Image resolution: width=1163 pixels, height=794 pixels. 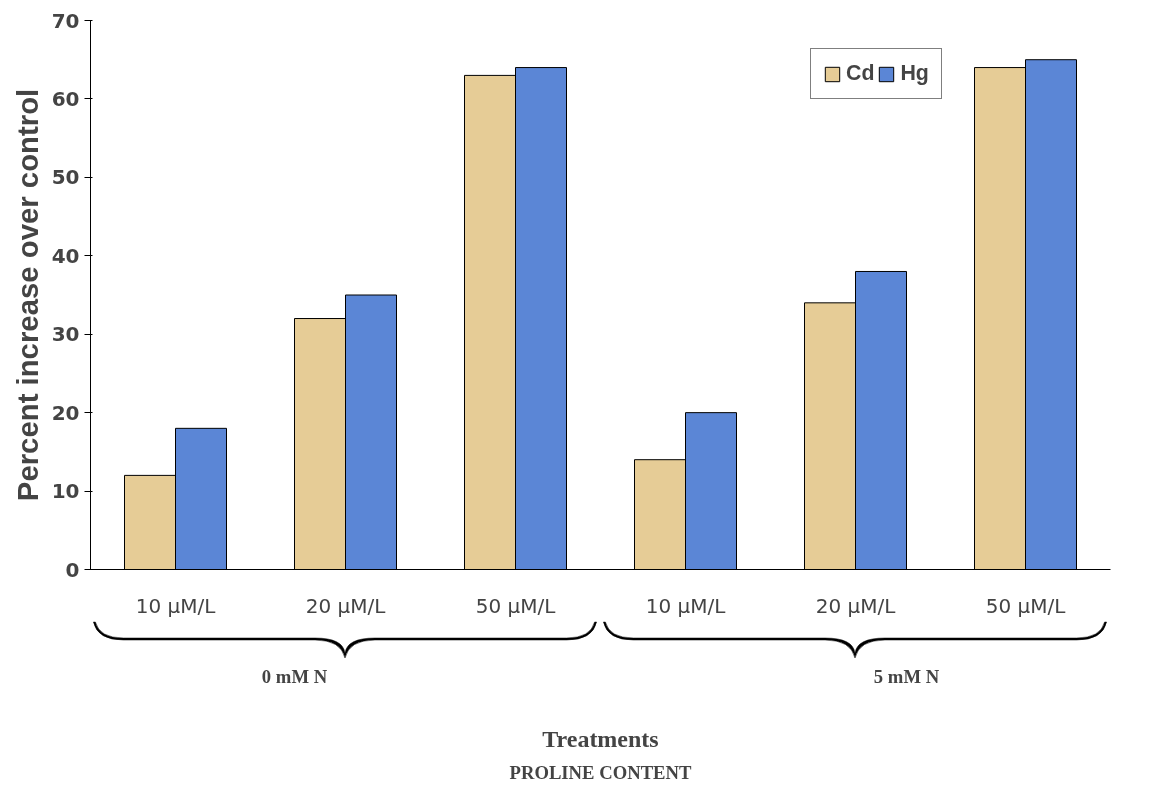 What do you see at coordinates (914, 73) in the screenshot?
I see `legend-label: Hg` at bounding box center [914, 73].